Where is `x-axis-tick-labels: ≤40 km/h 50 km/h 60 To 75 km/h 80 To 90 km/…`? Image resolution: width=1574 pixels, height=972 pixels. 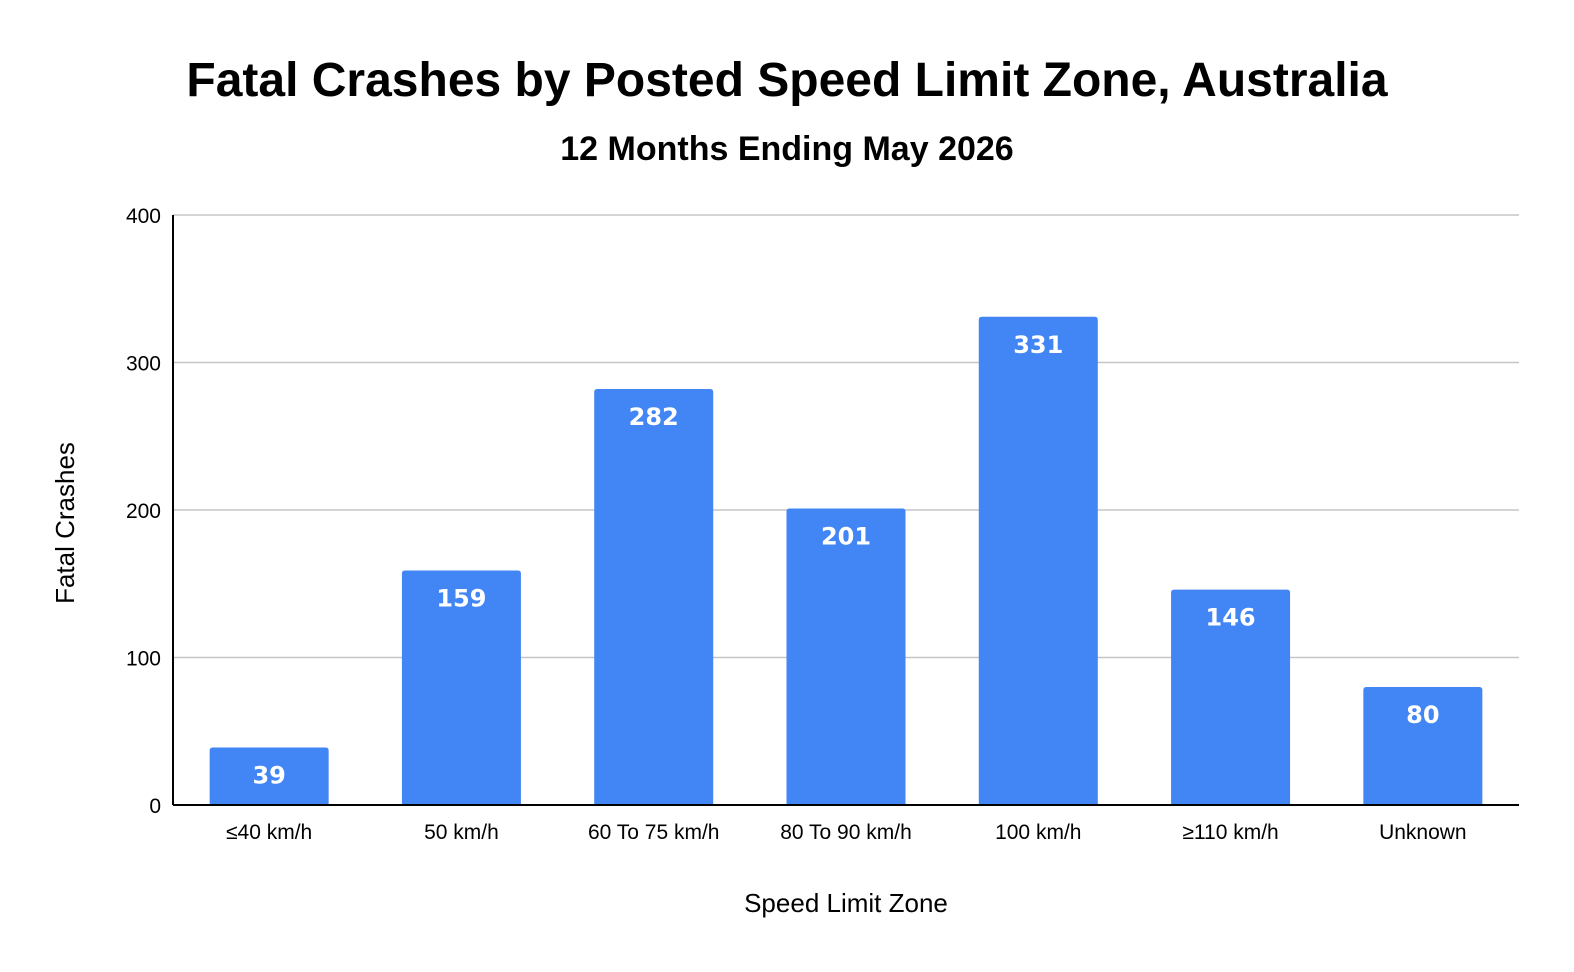 x-axis-tick-labels: ≤40 km/h 50 km/h 60 To 75 km/h 80 To 90 km/… is located at coordinates (846, 832).